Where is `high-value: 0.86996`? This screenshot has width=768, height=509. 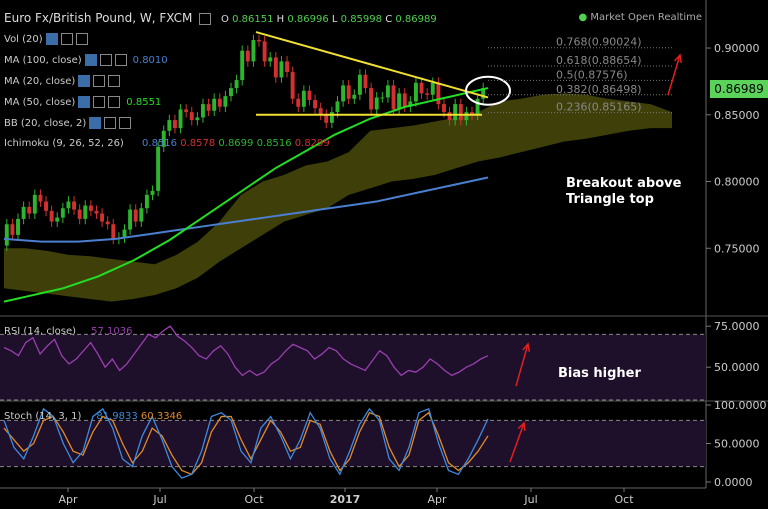
high-value: 0.86996 is located at coordinates (308, 19).